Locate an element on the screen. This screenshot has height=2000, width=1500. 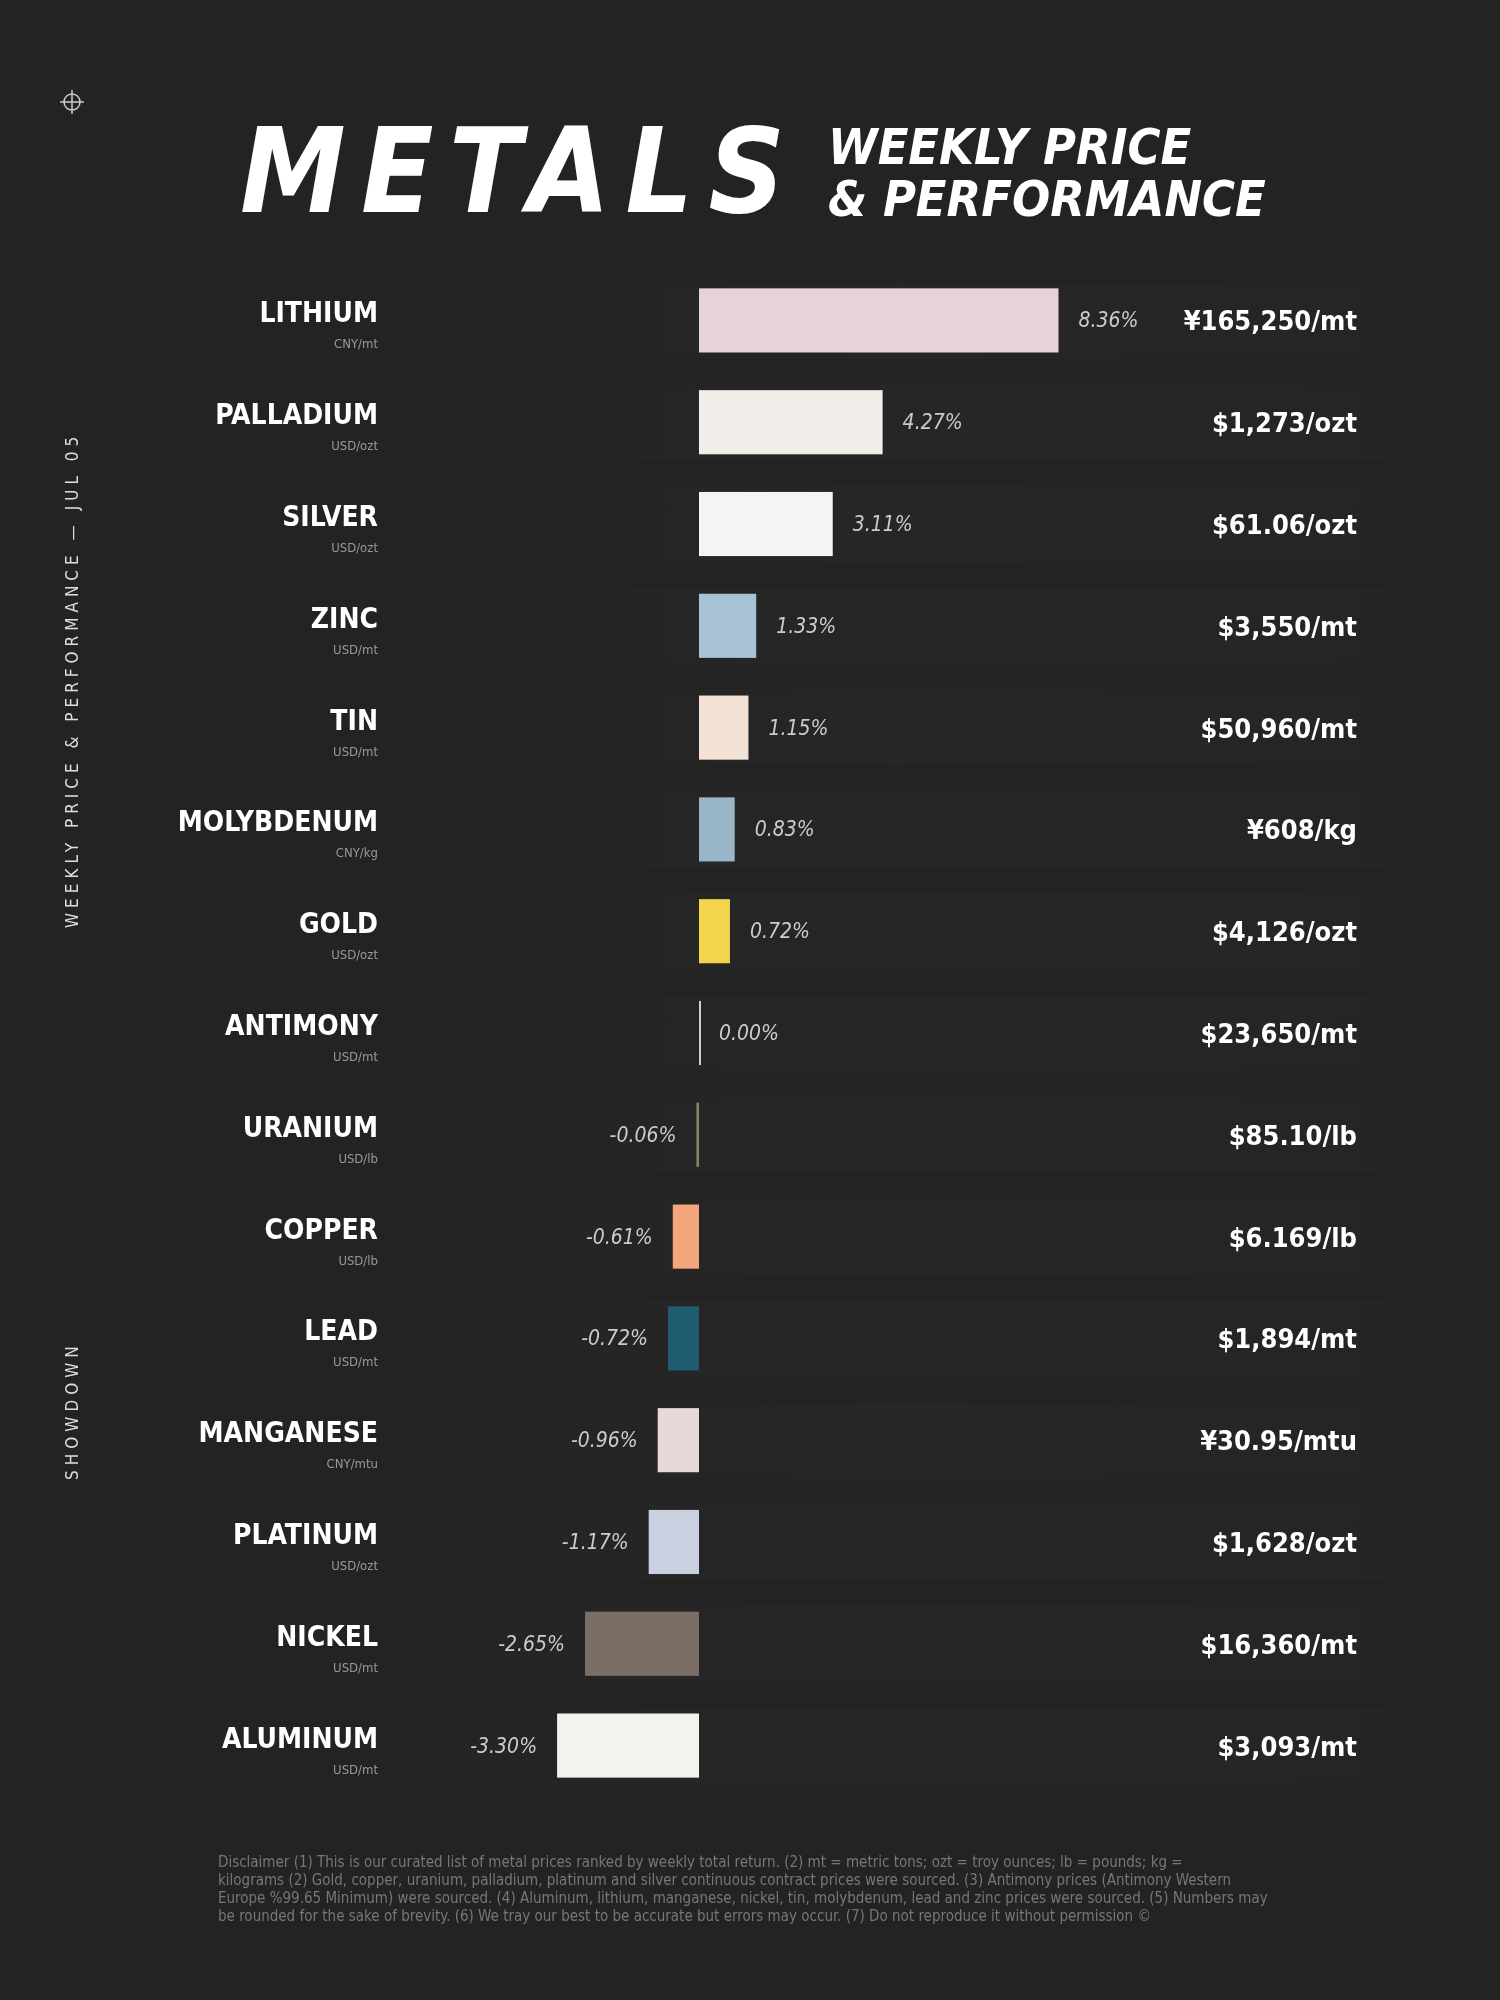
data-label: 8.36% is located at coordinates (1108, 320).